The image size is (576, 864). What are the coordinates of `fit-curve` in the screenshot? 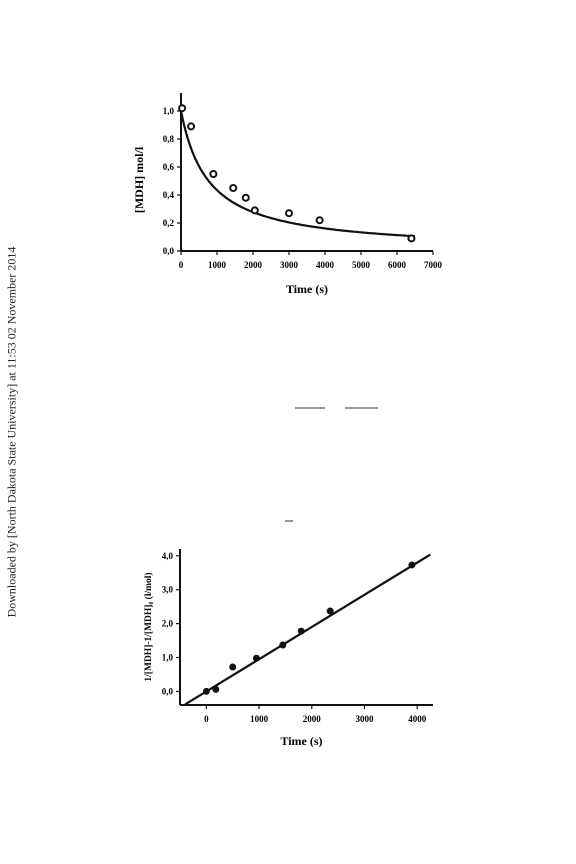 It's located at (297, 174).